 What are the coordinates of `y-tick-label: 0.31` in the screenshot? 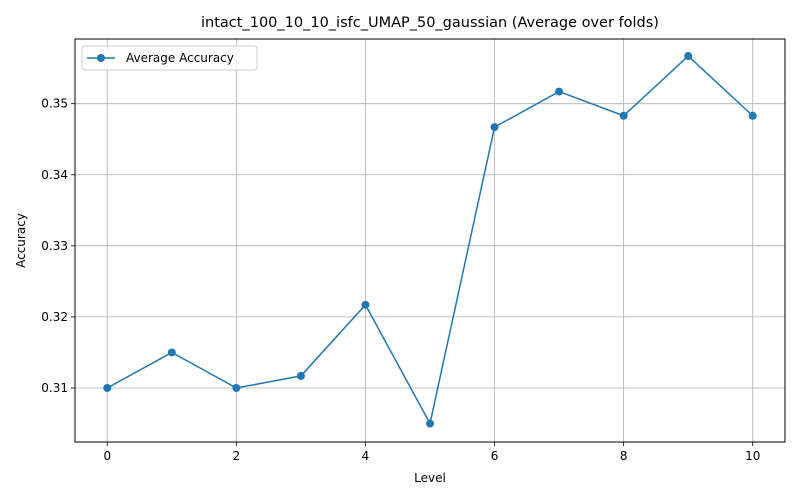 It's located at (54, 388).